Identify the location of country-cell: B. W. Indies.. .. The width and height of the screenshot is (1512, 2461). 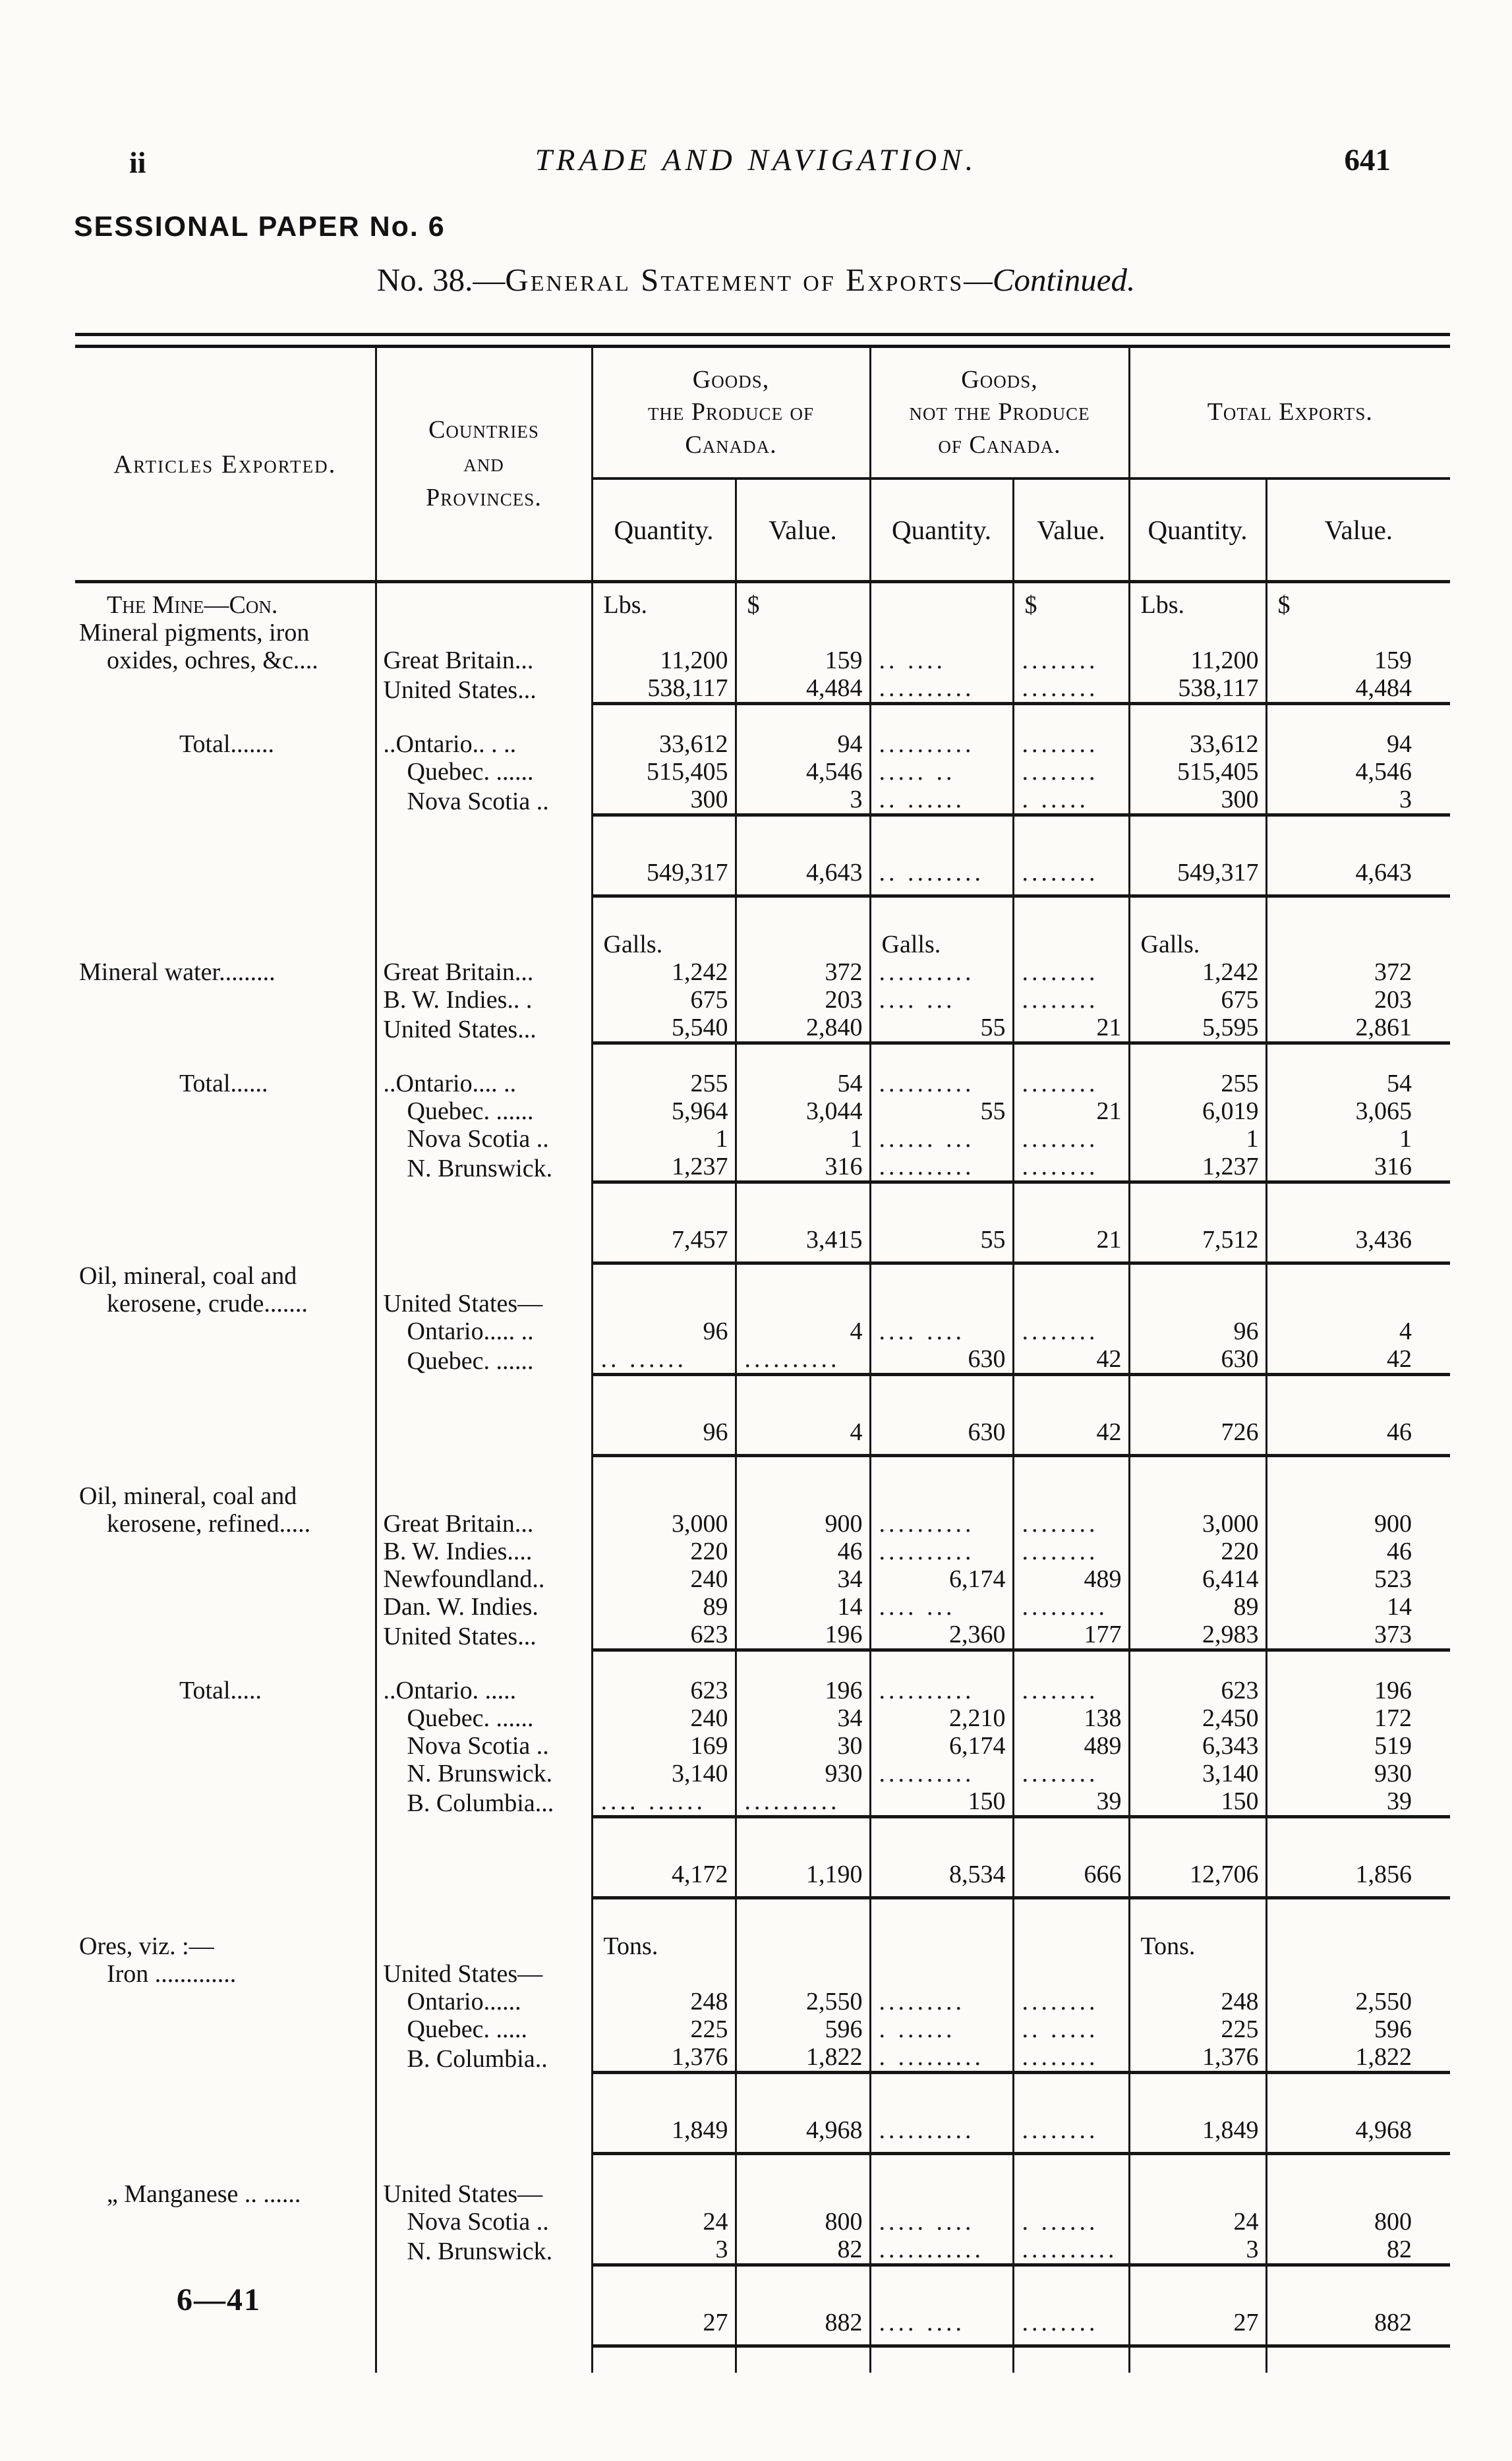
(483, 1000).